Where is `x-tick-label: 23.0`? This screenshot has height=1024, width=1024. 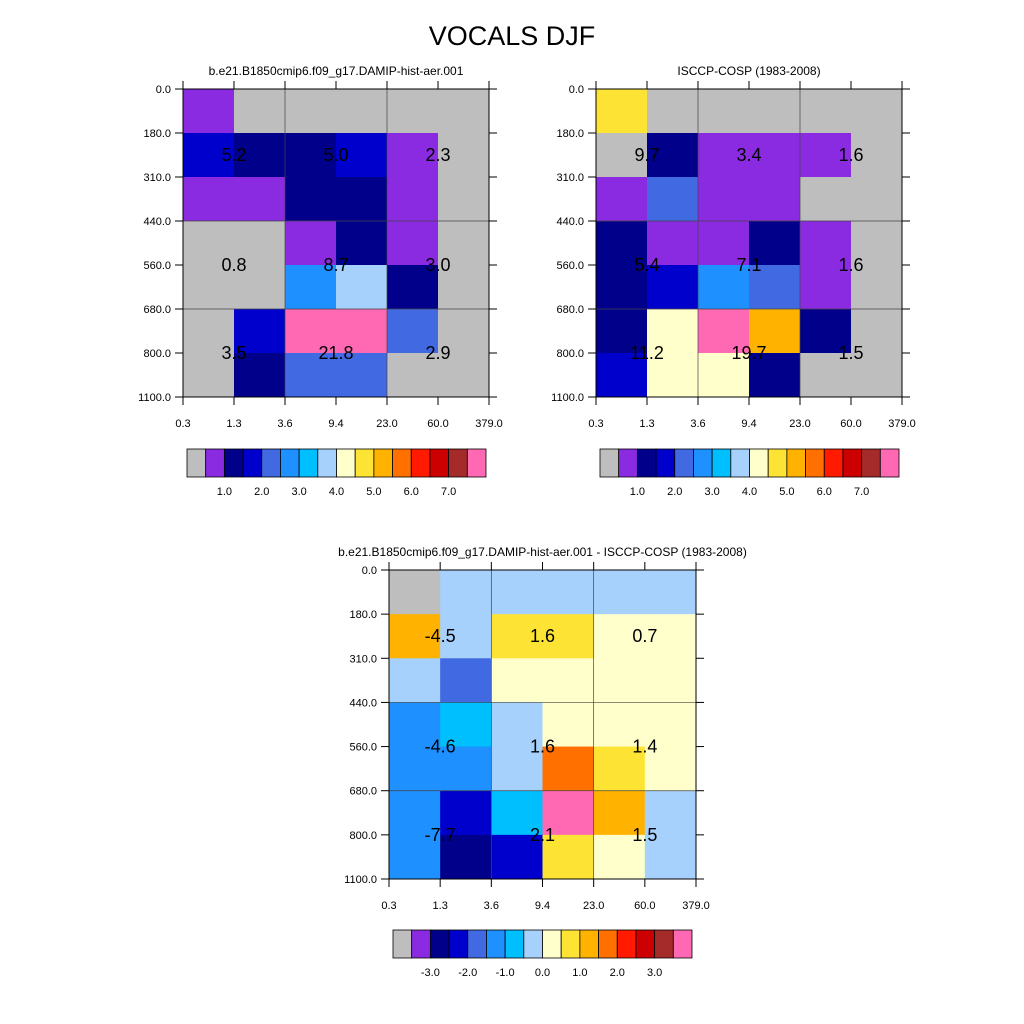
x-tick-label: 23.0 is located at coordinates (593, 906).